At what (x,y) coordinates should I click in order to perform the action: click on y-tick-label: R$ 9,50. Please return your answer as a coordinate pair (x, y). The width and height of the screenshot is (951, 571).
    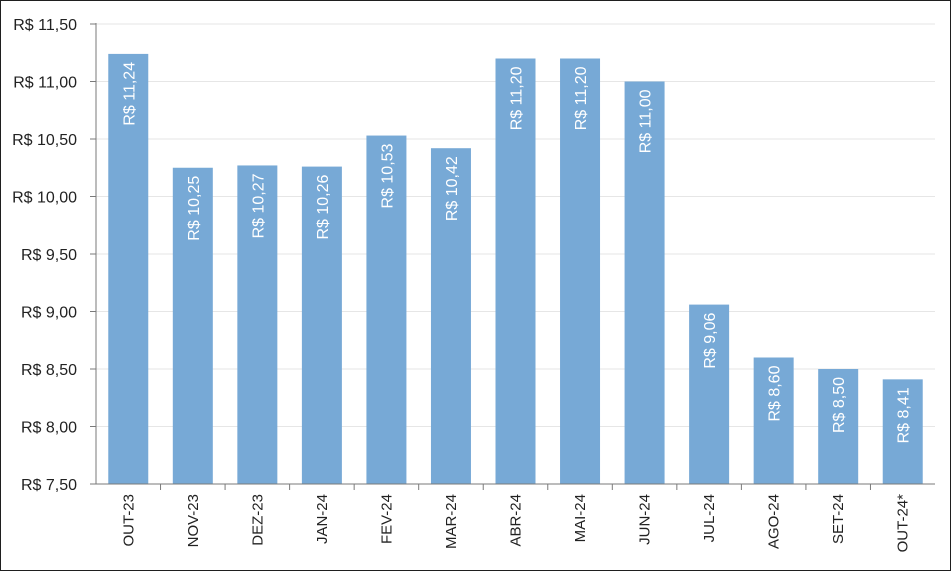
    Looking at the image, I should click on (49, 255).